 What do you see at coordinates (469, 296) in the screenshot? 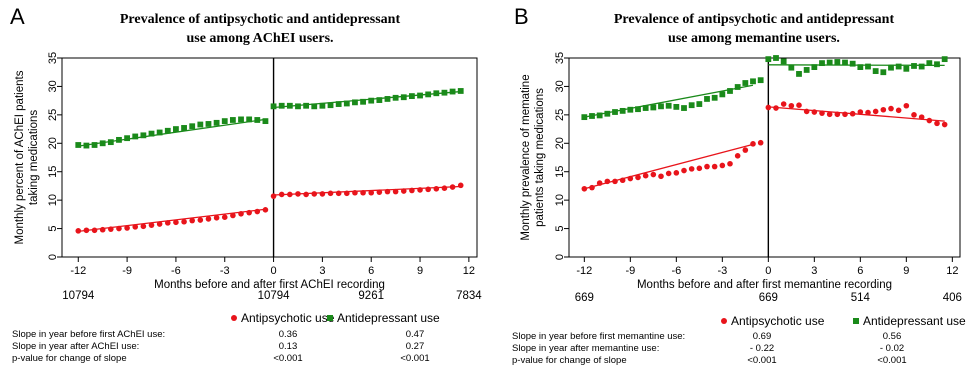
I see `n-at-risk-label: 7834` at bounding box center [469, 296].